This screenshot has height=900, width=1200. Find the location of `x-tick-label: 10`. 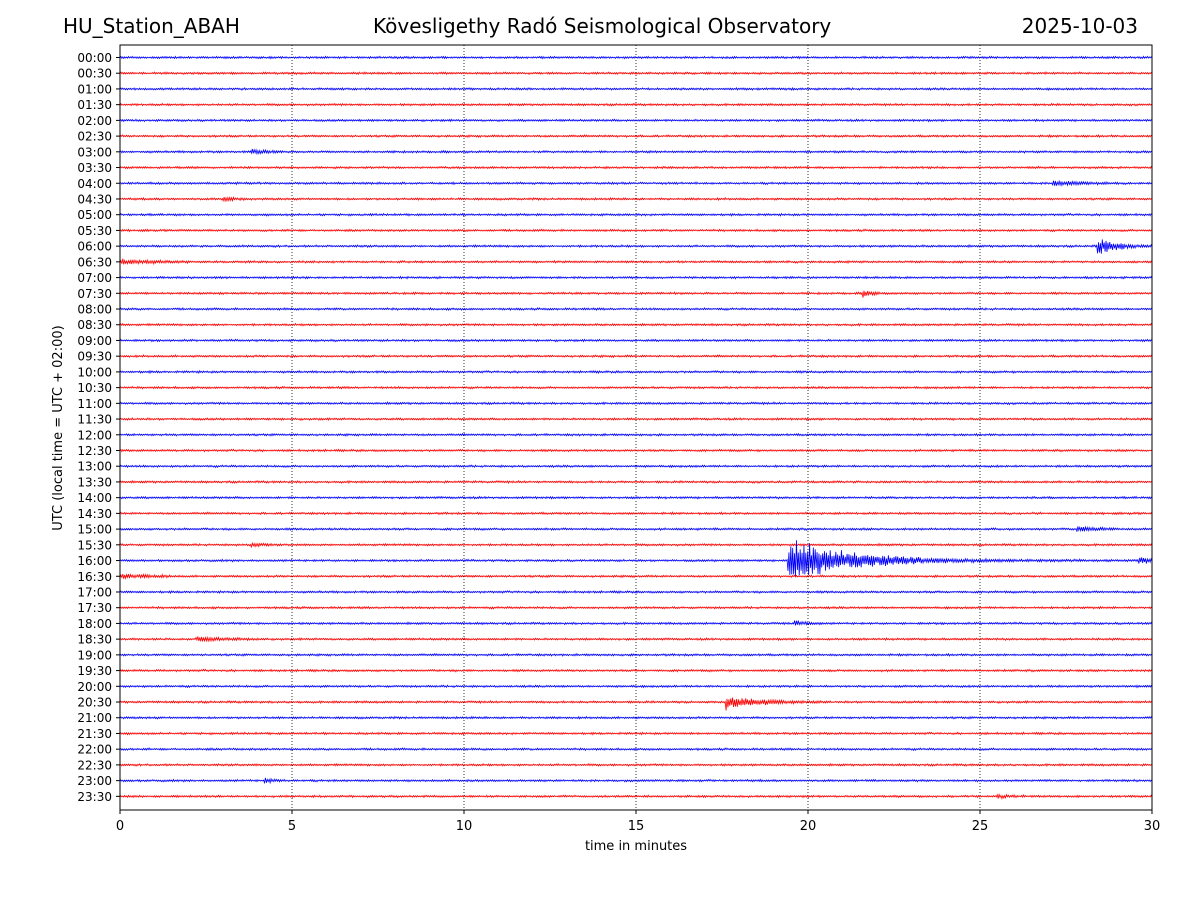

x-tick-label: 10 is located at coordinates (464, 826).